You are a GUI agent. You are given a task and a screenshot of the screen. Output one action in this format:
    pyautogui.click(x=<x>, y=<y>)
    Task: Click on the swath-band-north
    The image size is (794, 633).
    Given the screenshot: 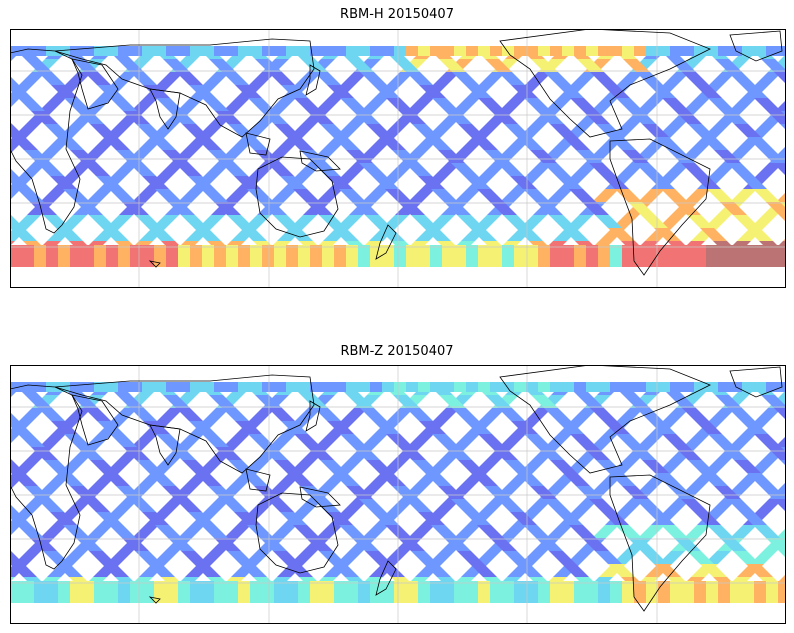 What is the action you would take?
    pyautogui.click(x=398, y=51)
    